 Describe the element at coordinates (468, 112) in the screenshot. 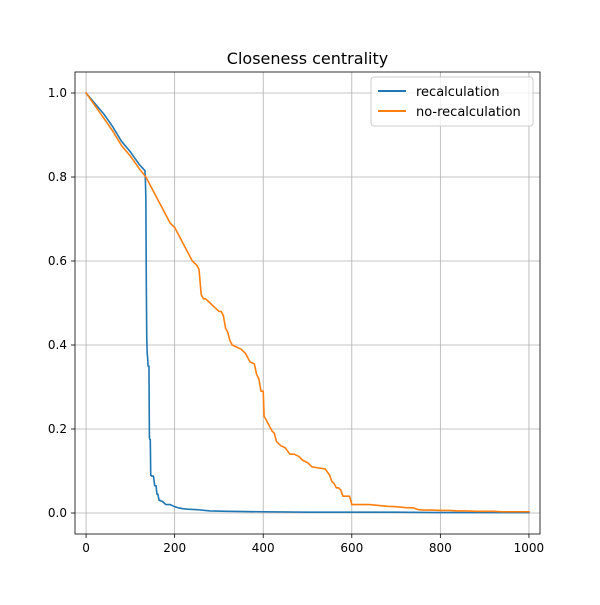

I see `legend-label-no-recalculation: no-recalculation` at that location.